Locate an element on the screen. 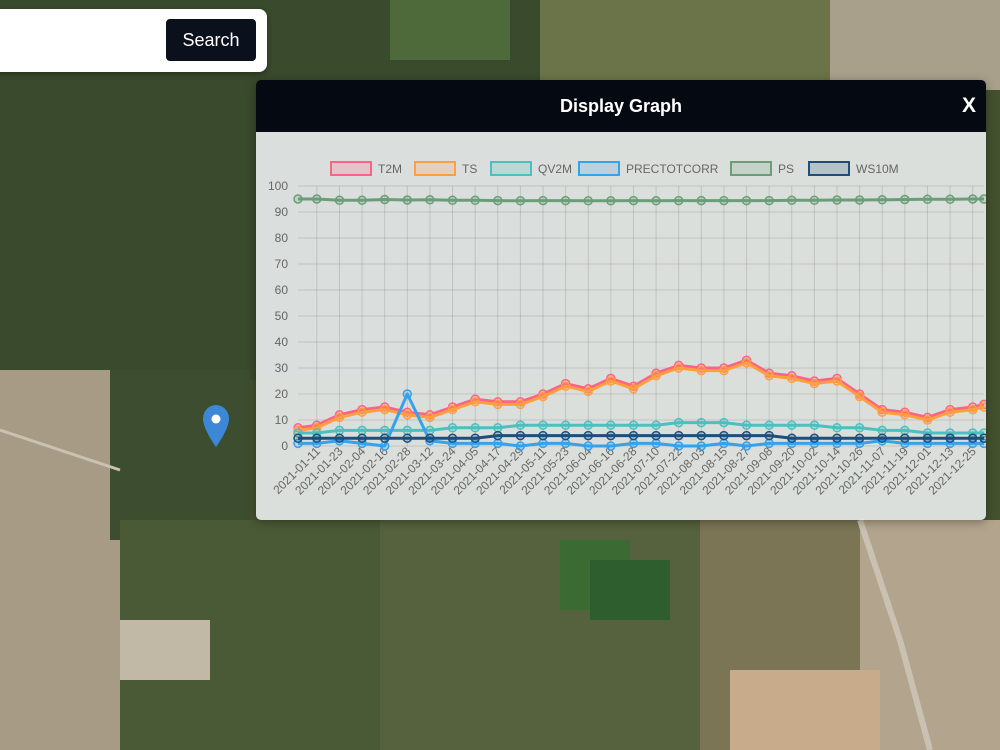 The height and width of the screenshot is (750, 1000). y-tick-label: 70 is located at coordinates (282, 264).